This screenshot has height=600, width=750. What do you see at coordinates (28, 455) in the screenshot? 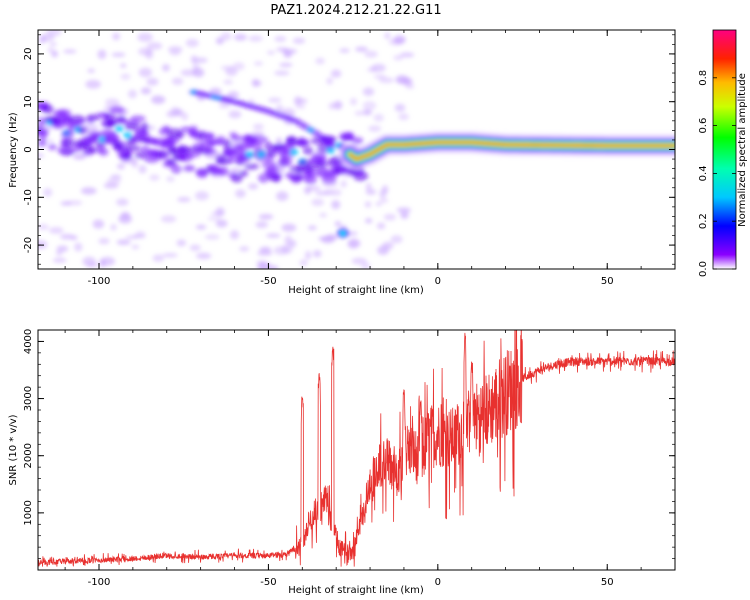
I see `bottom-y-tick-label: 2000` at bounding box center [28, 455].